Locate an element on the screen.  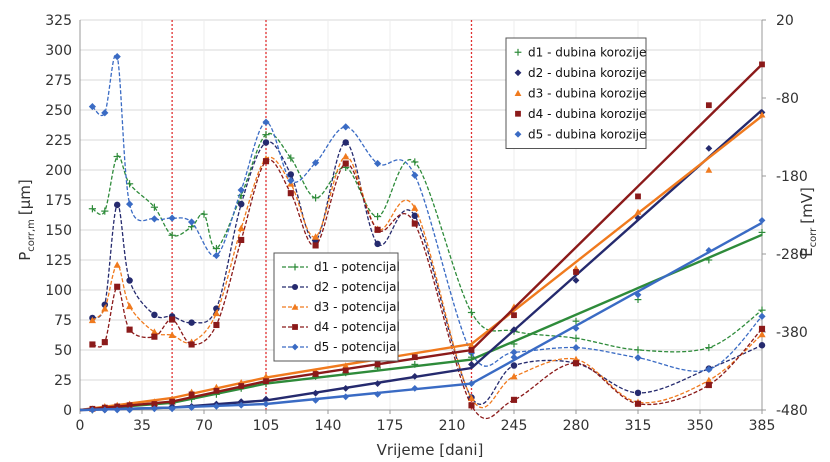
x-tick-label: 0 is located at coordinates (80, 426).